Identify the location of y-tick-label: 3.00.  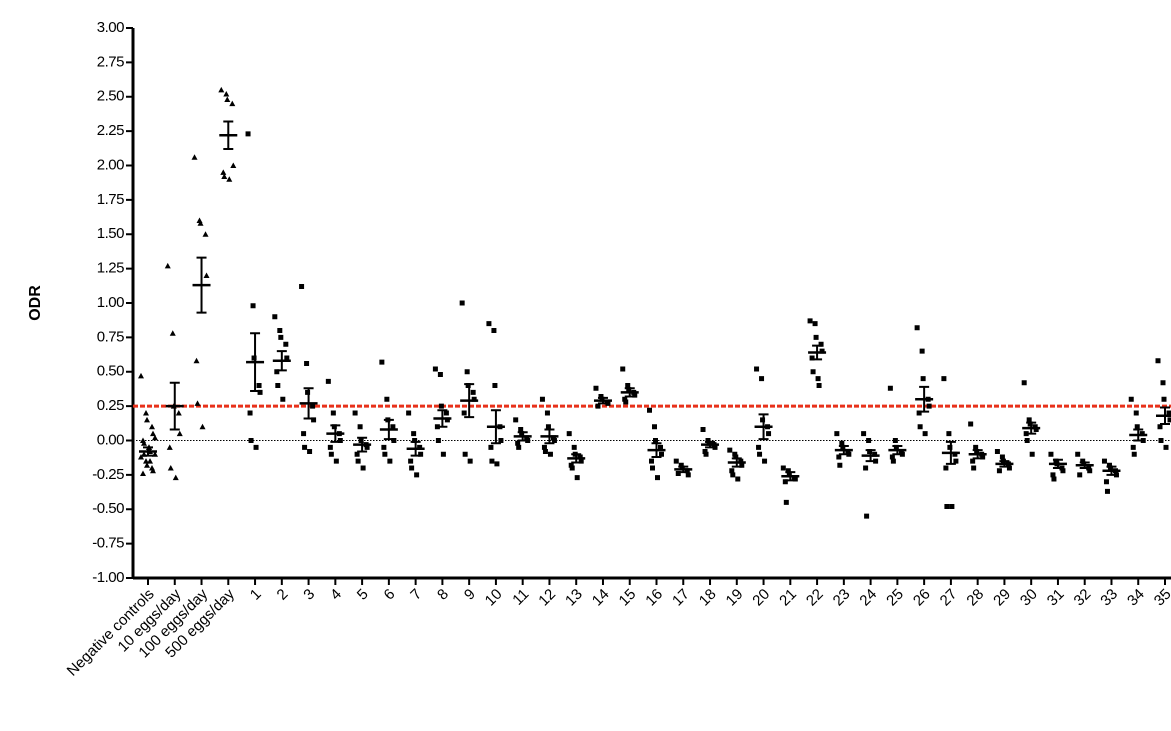
(110, 27).